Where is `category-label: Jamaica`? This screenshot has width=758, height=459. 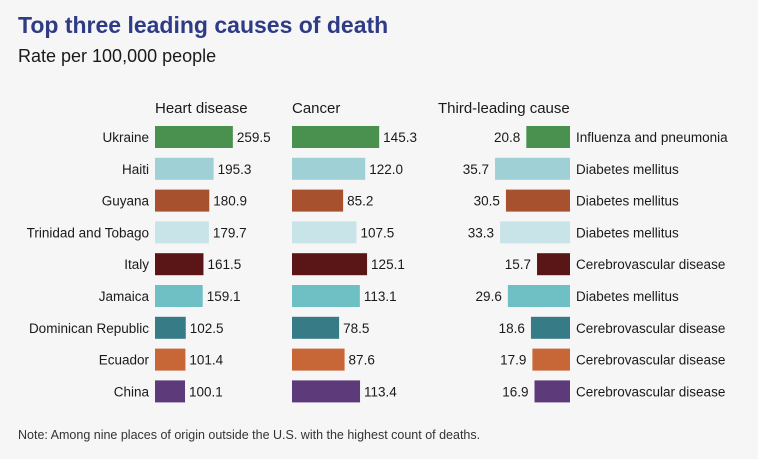
category-label: Jamaica is located at coordinates (124, 296).